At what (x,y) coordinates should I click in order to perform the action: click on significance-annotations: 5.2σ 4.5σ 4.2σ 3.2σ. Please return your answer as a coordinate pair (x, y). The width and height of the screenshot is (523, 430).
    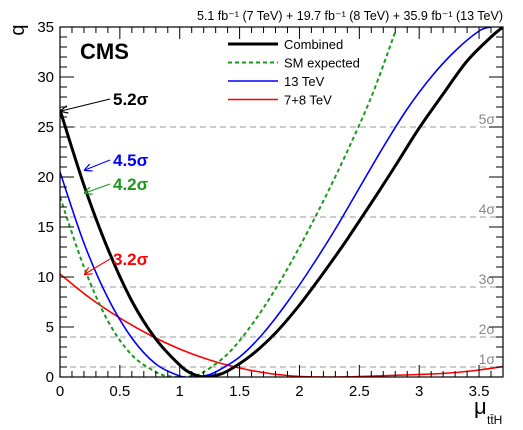
    Looking at the image, I should click on (105, 182).